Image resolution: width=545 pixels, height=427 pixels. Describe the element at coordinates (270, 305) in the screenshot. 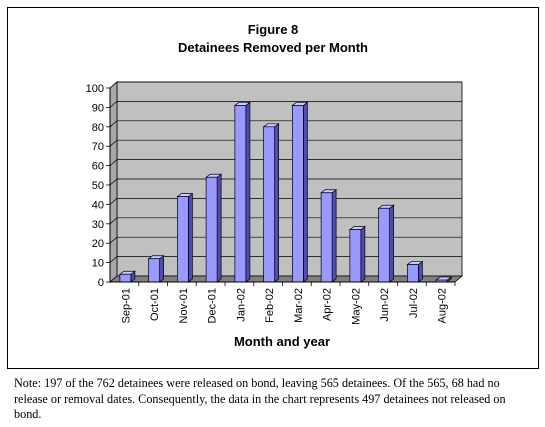

I see `x-tick-label: Feb-02` at that location.